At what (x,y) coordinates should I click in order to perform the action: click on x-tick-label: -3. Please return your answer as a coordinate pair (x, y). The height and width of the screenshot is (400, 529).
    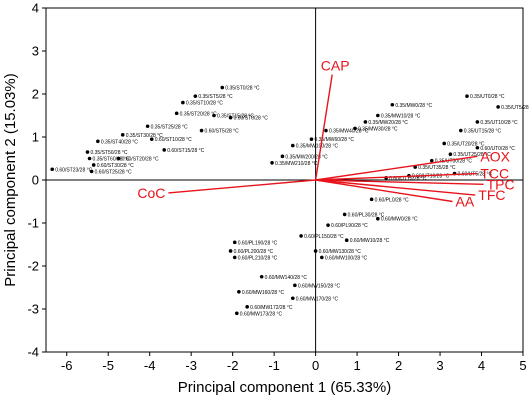
    Looking at the image, I should click on (191, 365).